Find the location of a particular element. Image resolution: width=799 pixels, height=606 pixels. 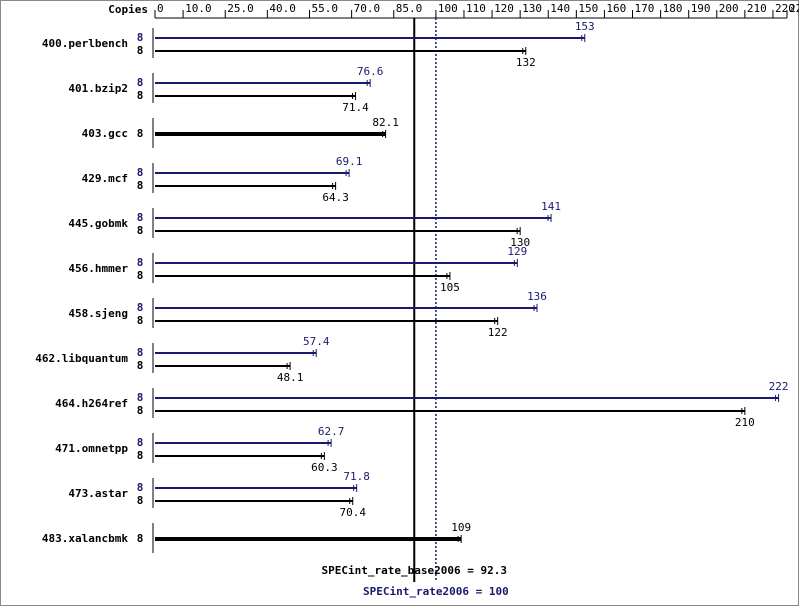

value-label: 132 is located at coordinates (526, 62).